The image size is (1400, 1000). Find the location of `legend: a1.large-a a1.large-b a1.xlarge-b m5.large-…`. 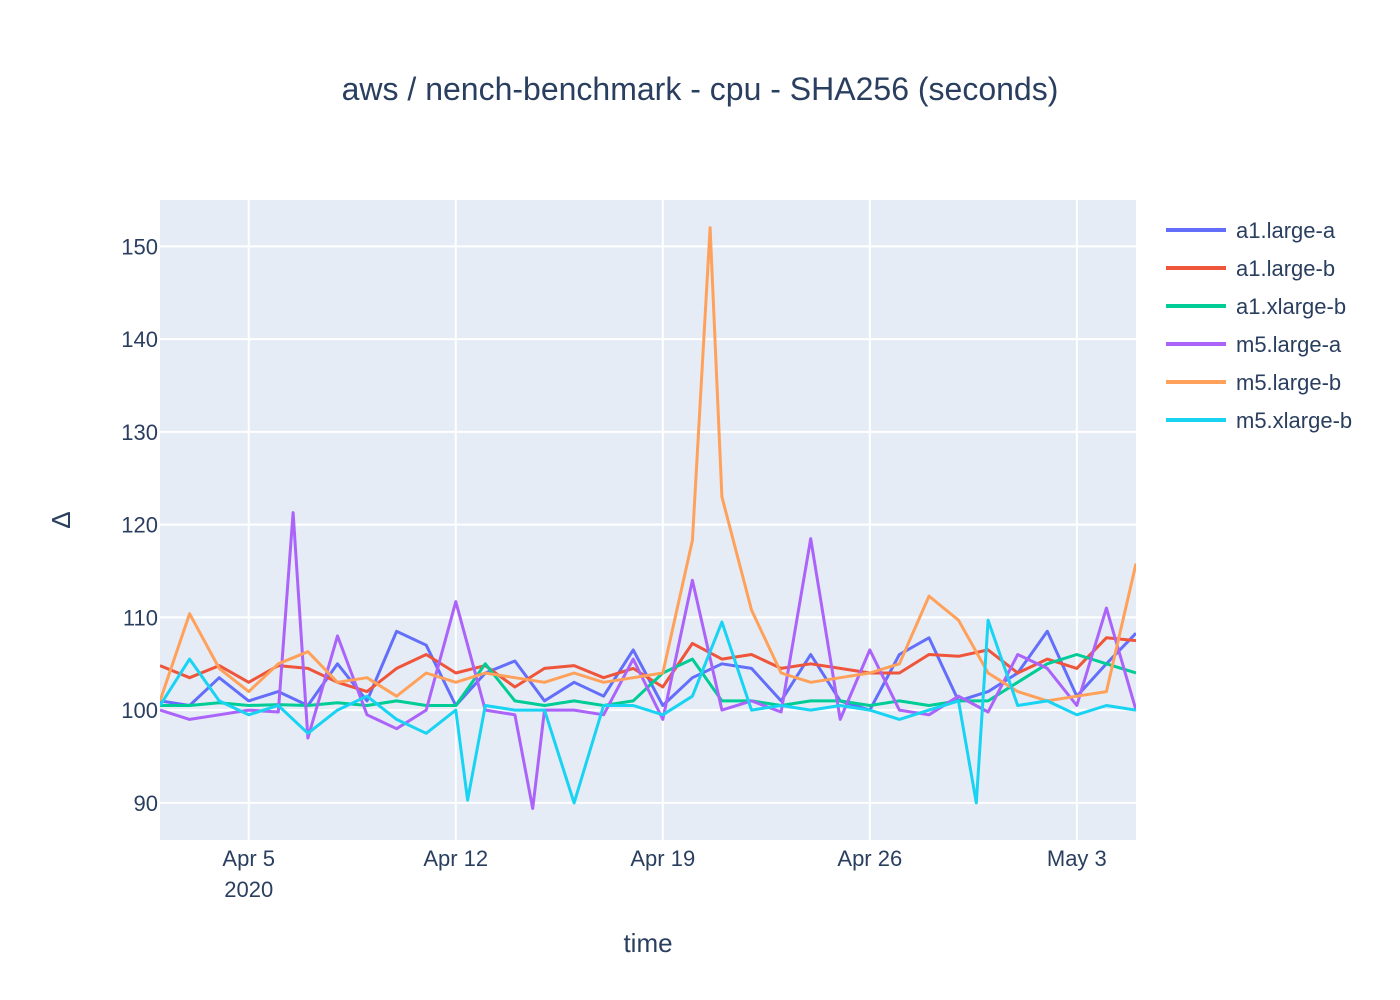

legend: a1.large-a a1.large-b a1.xlarge-b m5.large-… is located at coordinates (1259, 325).